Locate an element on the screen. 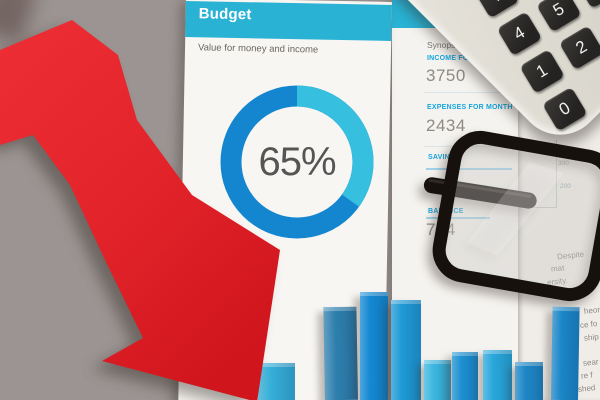 The image size is (600, 400). axis-tick: 200 is located at coordinates (565, 186).